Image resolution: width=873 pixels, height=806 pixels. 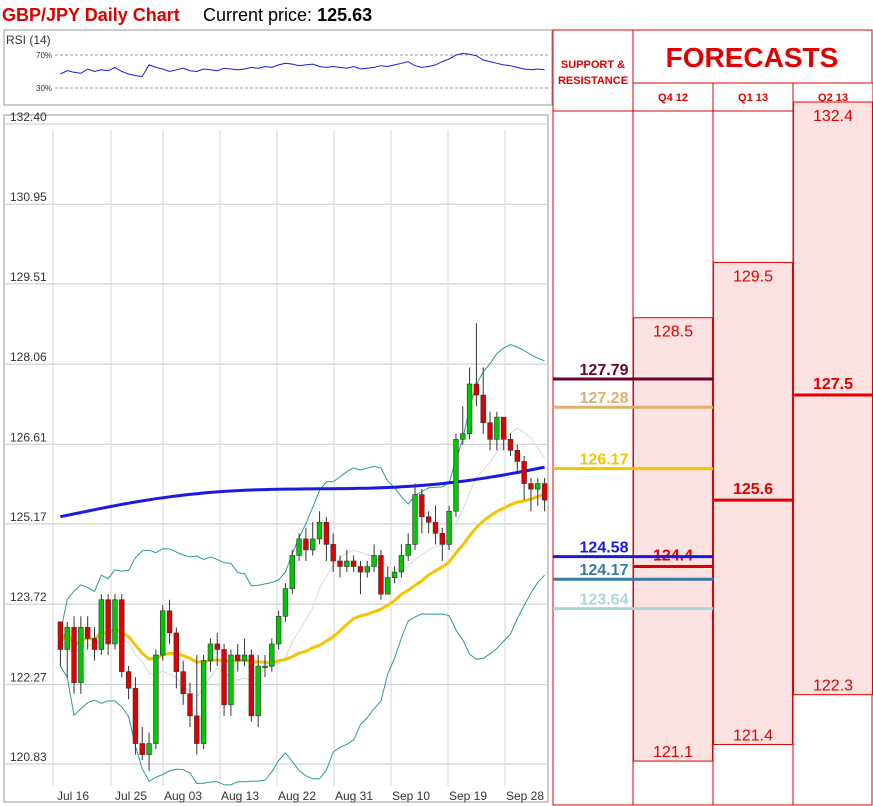 What do you see at coordinates (345, 15) in the screenshot?
I see `price-value: 125.63` at bounding box center [345, 15].